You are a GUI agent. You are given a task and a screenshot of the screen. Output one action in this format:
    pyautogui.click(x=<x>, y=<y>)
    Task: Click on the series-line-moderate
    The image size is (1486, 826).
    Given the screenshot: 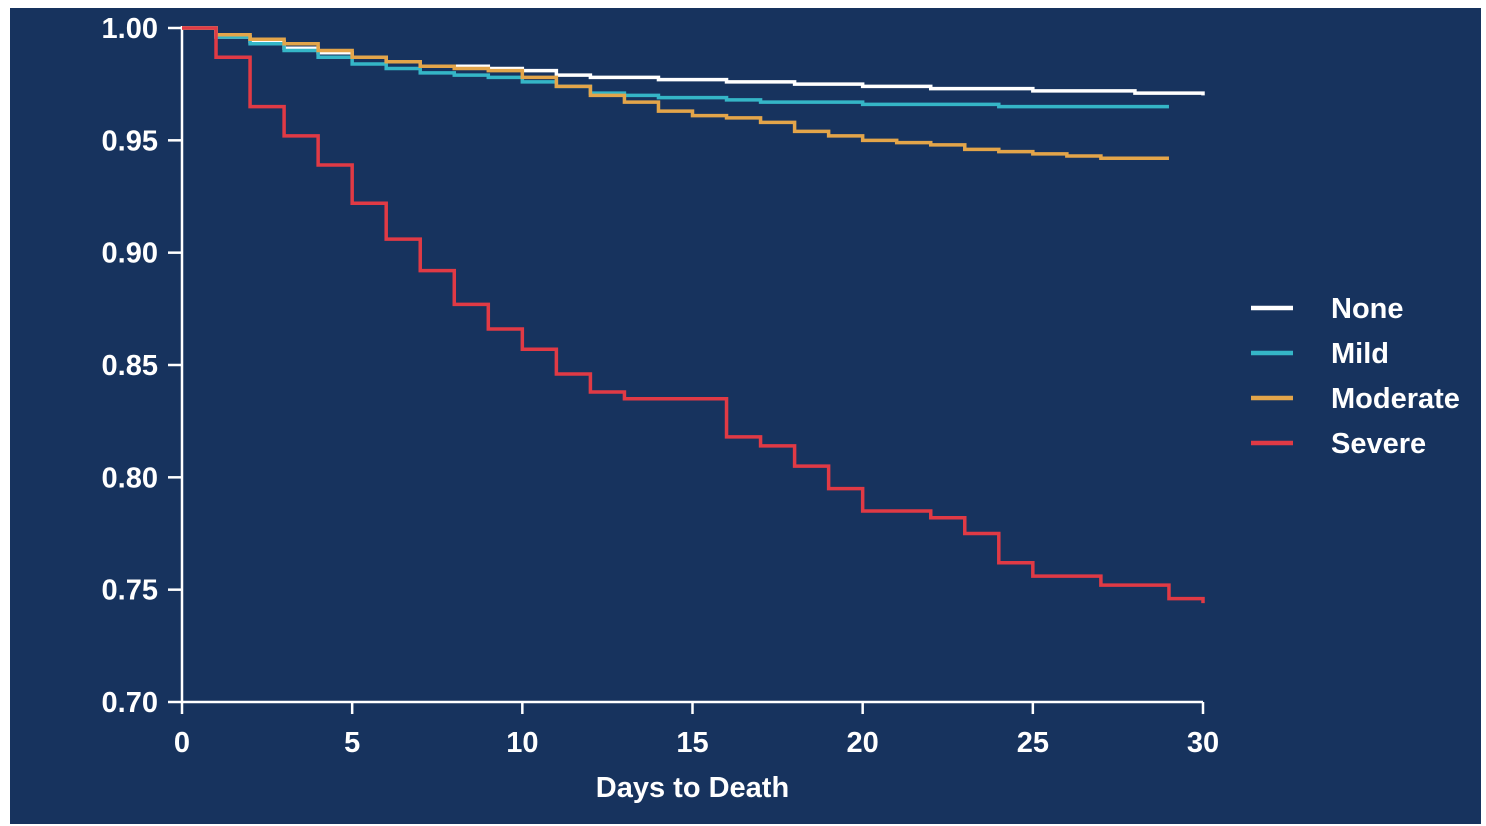 What is the action you would take?
    pyautogui.click(x=675, y=93)
    